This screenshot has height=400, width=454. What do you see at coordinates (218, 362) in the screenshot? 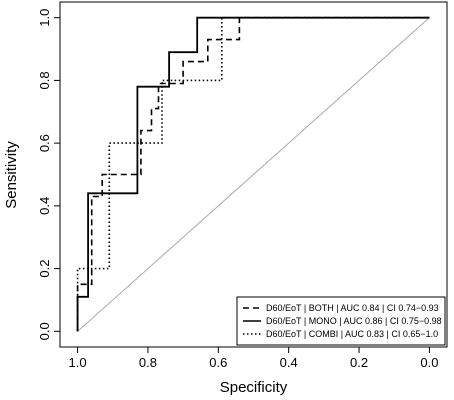
I see `x-tick-label: 0.6` at bounding box center [218, 362].